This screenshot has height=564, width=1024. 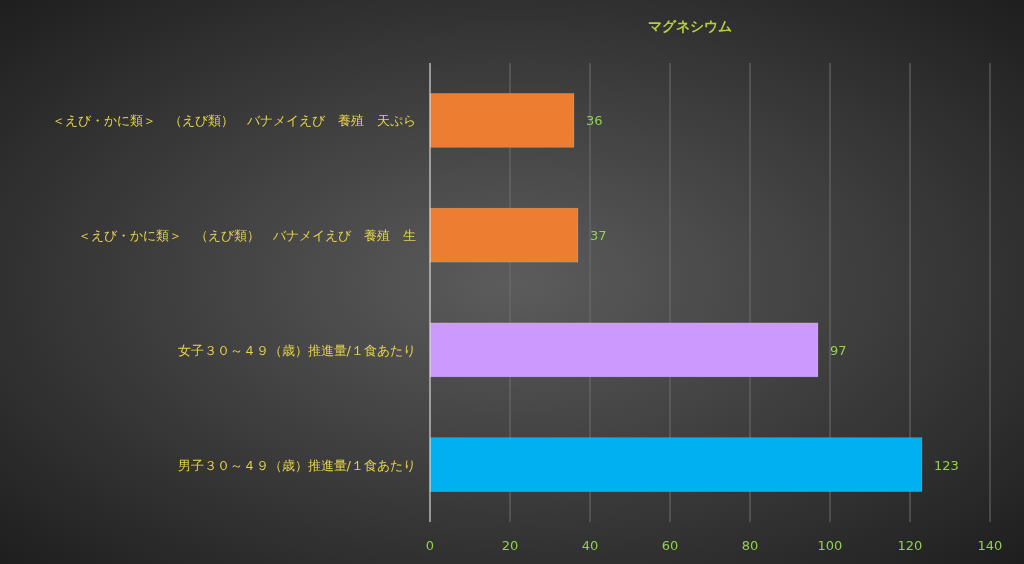 What do you see at coordinates (247, 236) in the screenshot?
I see `y-tick: ＜えび・かに類＞ （えび類） バナメイえび 養殖 生` at bounding box center [247, 236].